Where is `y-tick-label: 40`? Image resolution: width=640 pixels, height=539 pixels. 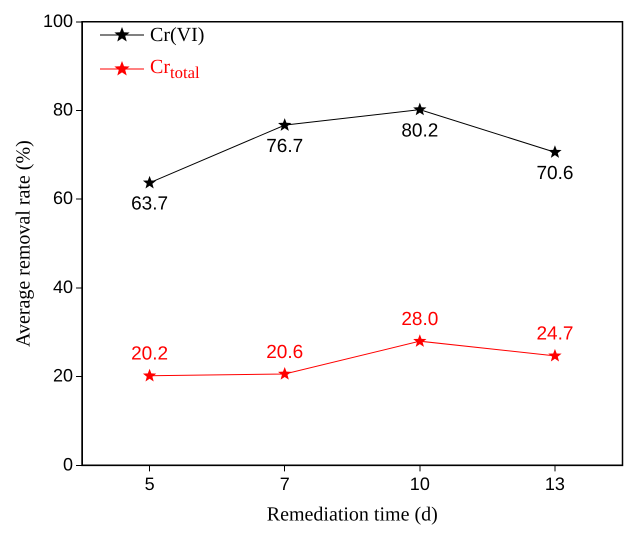 y-tick-label: 40 is located at coordinates (63, 286).